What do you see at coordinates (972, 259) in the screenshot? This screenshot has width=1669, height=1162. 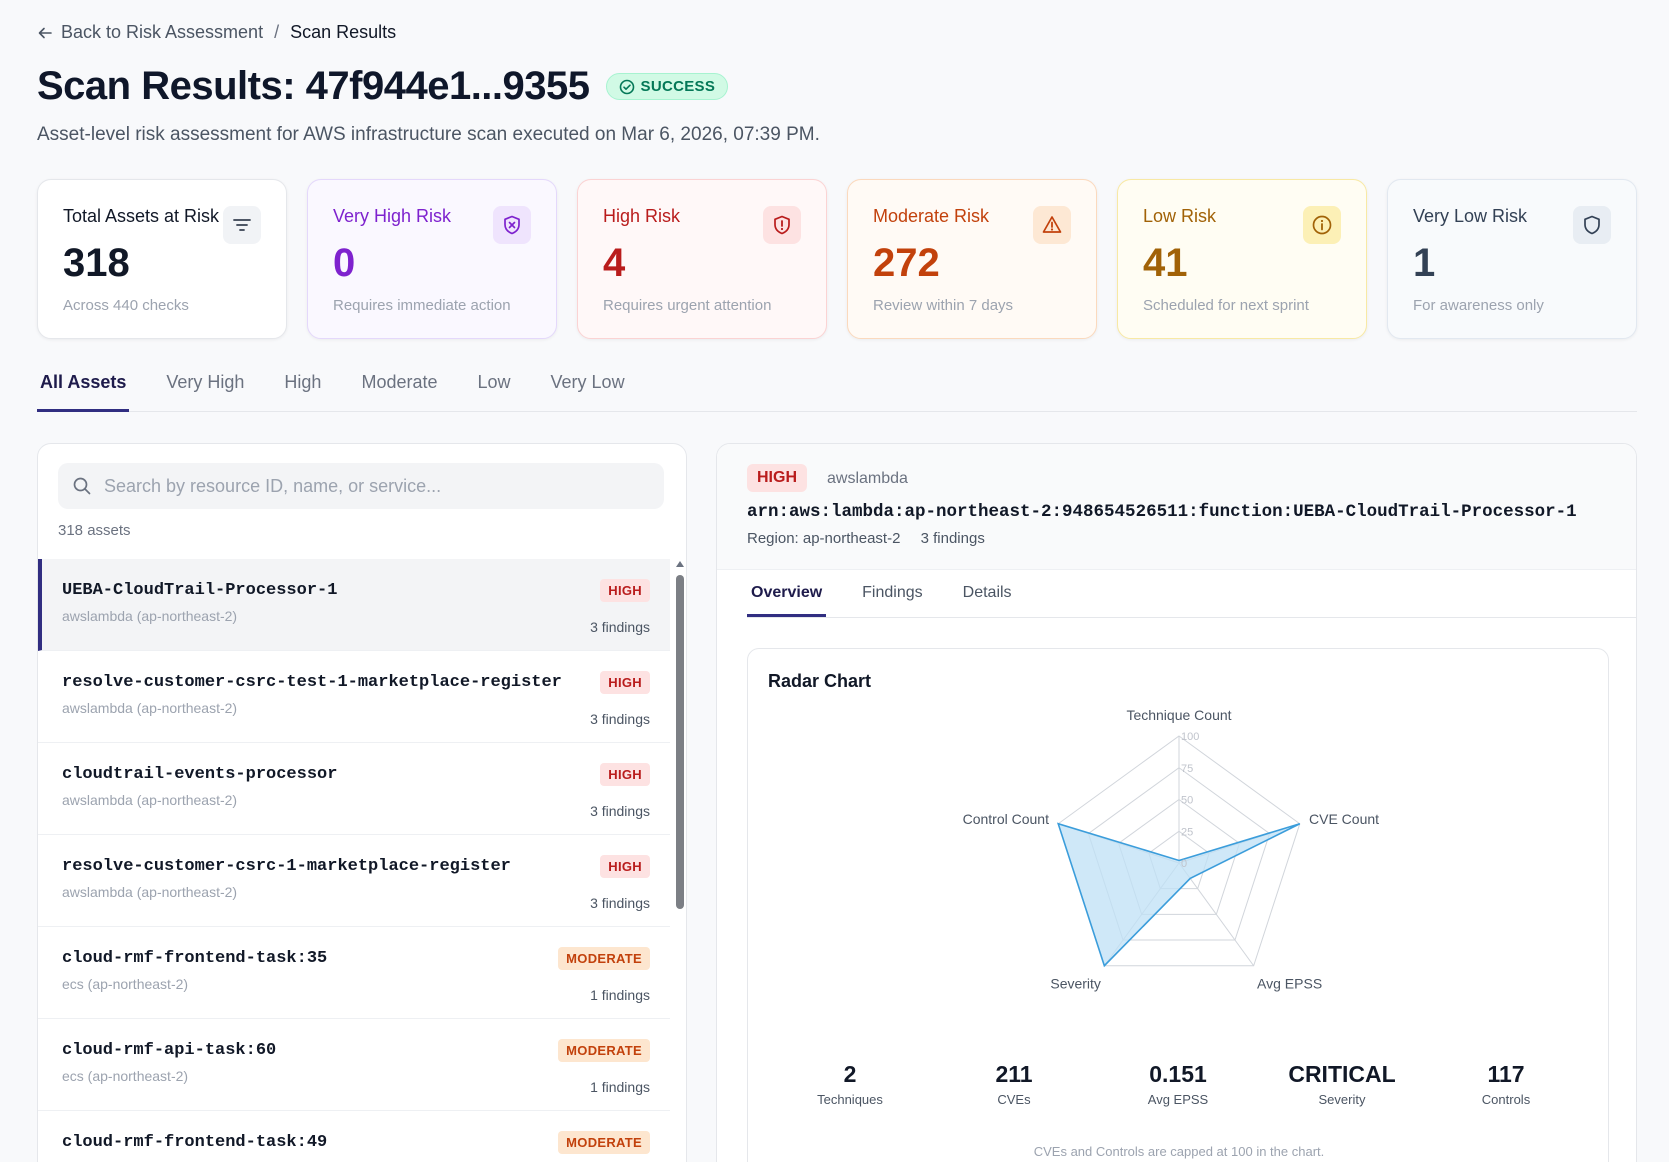 I see `card-moderate-risk: Moderate Risk 272 Review within 7 days` at bounding box center [972, 259].